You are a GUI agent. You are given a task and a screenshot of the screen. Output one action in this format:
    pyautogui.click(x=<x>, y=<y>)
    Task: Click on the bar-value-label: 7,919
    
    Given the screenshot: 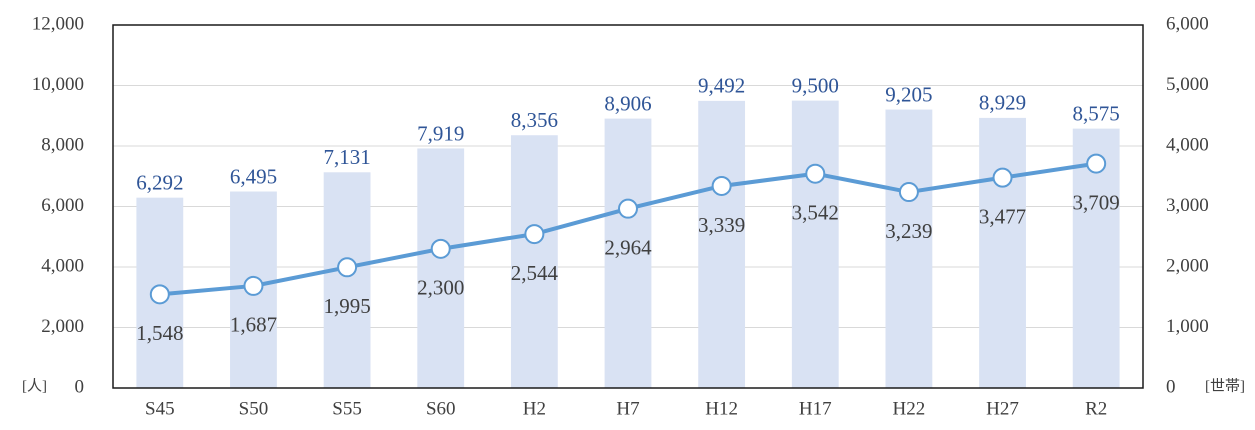 What is the action you would take?
    pyautogui.click(x=440, y=133)
    